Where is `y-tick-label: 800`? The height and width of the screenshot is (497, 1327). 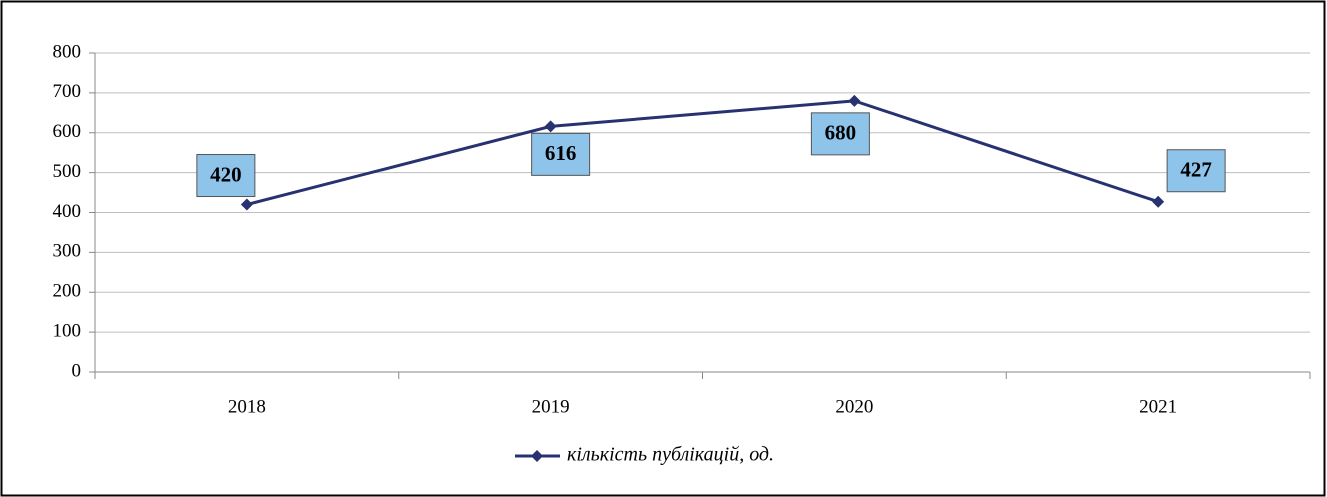
y-tick-label: 800 is located at coordinates (67, 51).